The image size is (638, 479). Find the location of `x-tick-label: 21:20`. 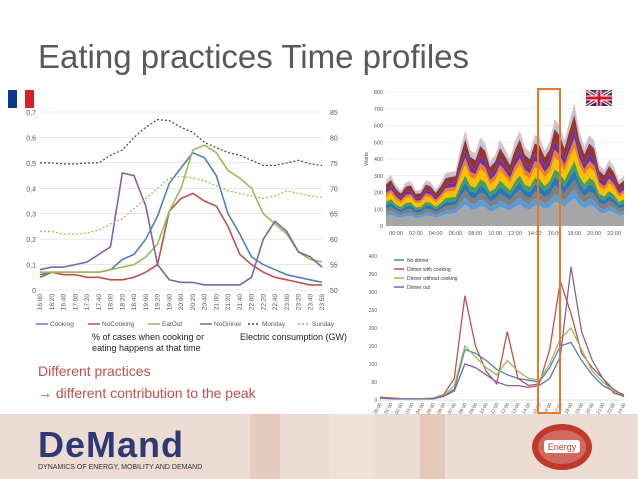

x-tick-label: 21:20 is located at coordinates (228, 302).